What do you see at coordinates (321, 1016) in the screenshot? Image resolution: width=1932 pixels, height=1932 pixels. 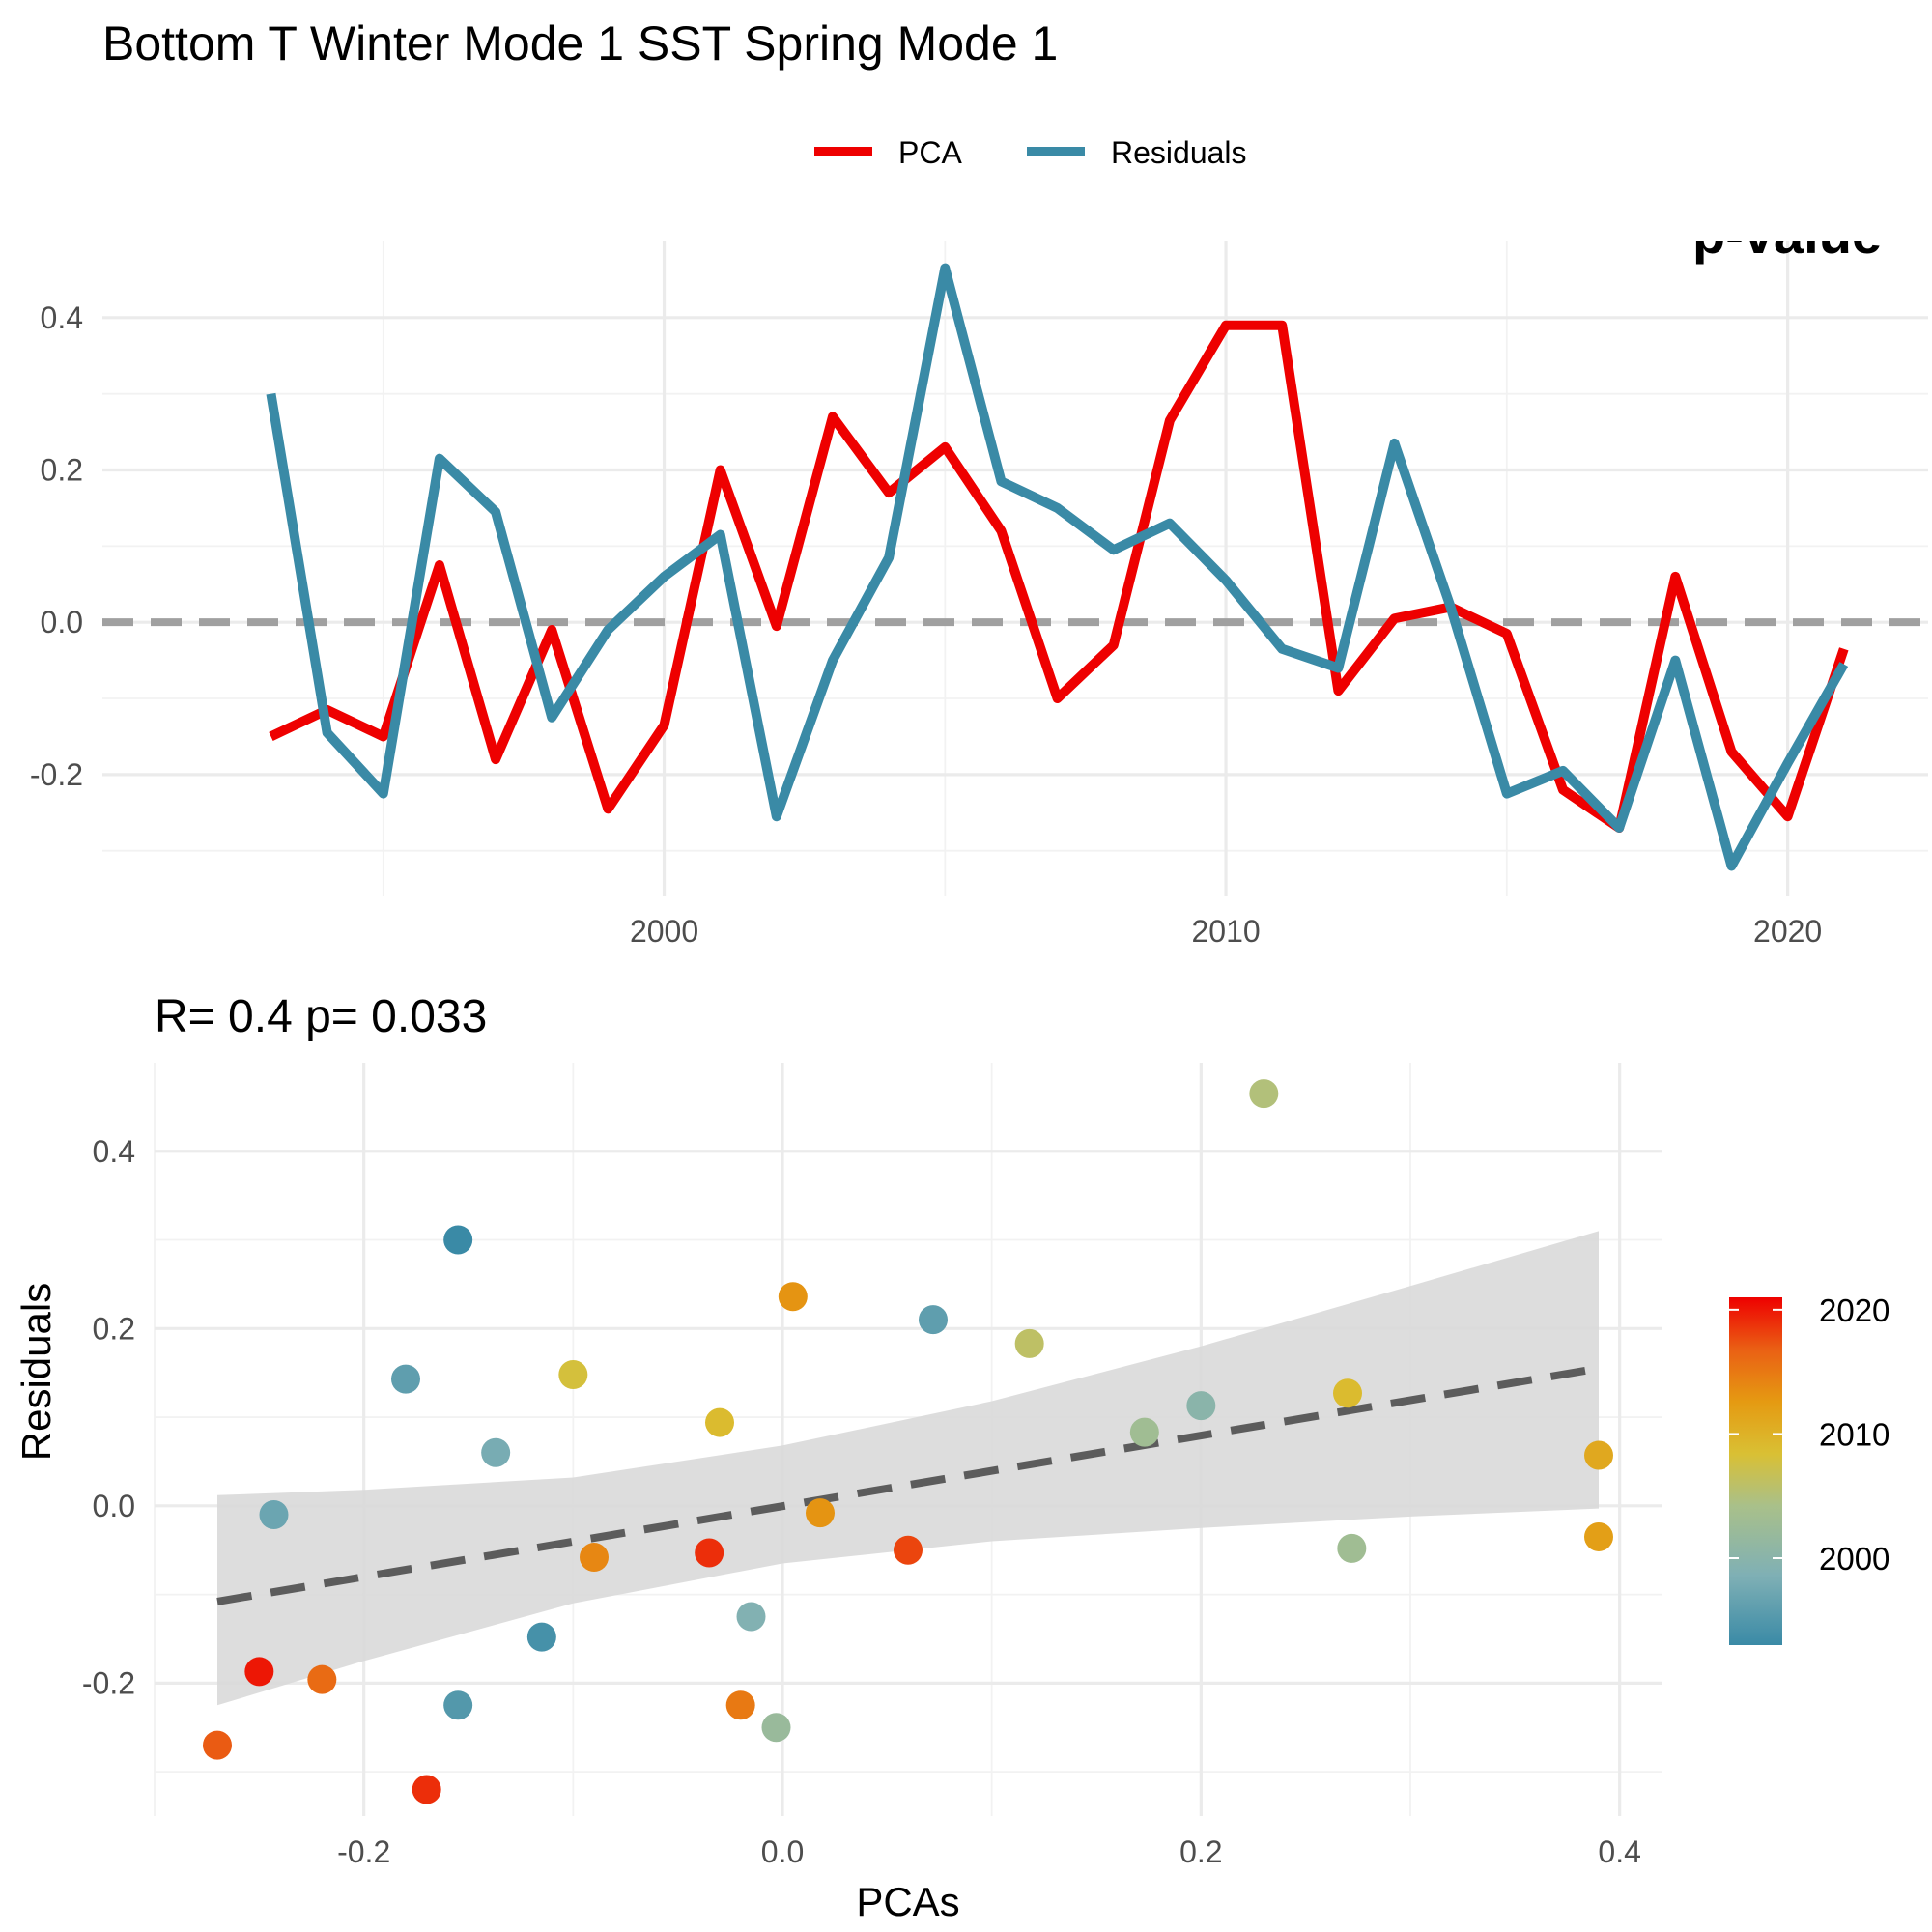 I see `scatter-subtitle: R= 0.4 p= 0.033` at bounding box center [321, 1016].